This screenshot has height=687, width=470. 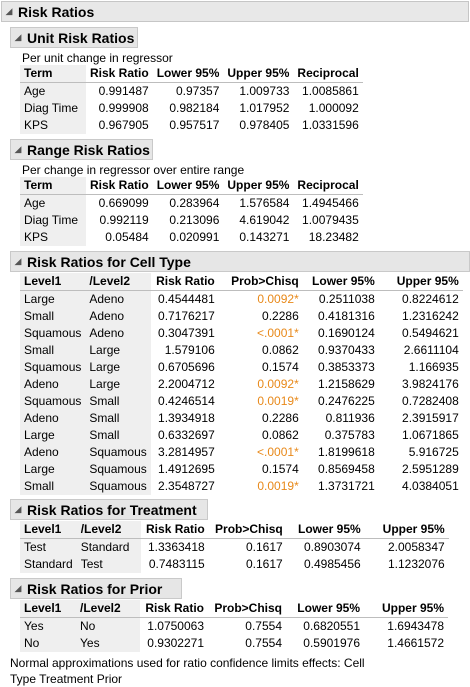 I want to click on value-cell: 0.3853373, so click(x=346, y=367).